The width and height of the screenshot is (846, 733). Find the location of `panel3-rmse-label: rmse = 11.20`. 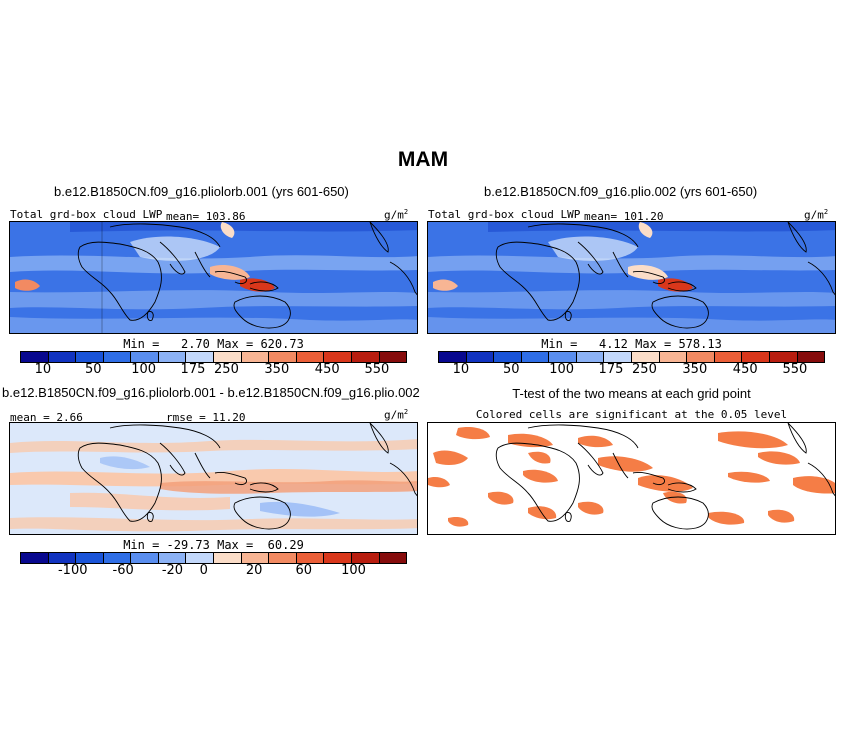

panel3-rmse-label: rmse = 11.20 is located at coordinates (206, 417).